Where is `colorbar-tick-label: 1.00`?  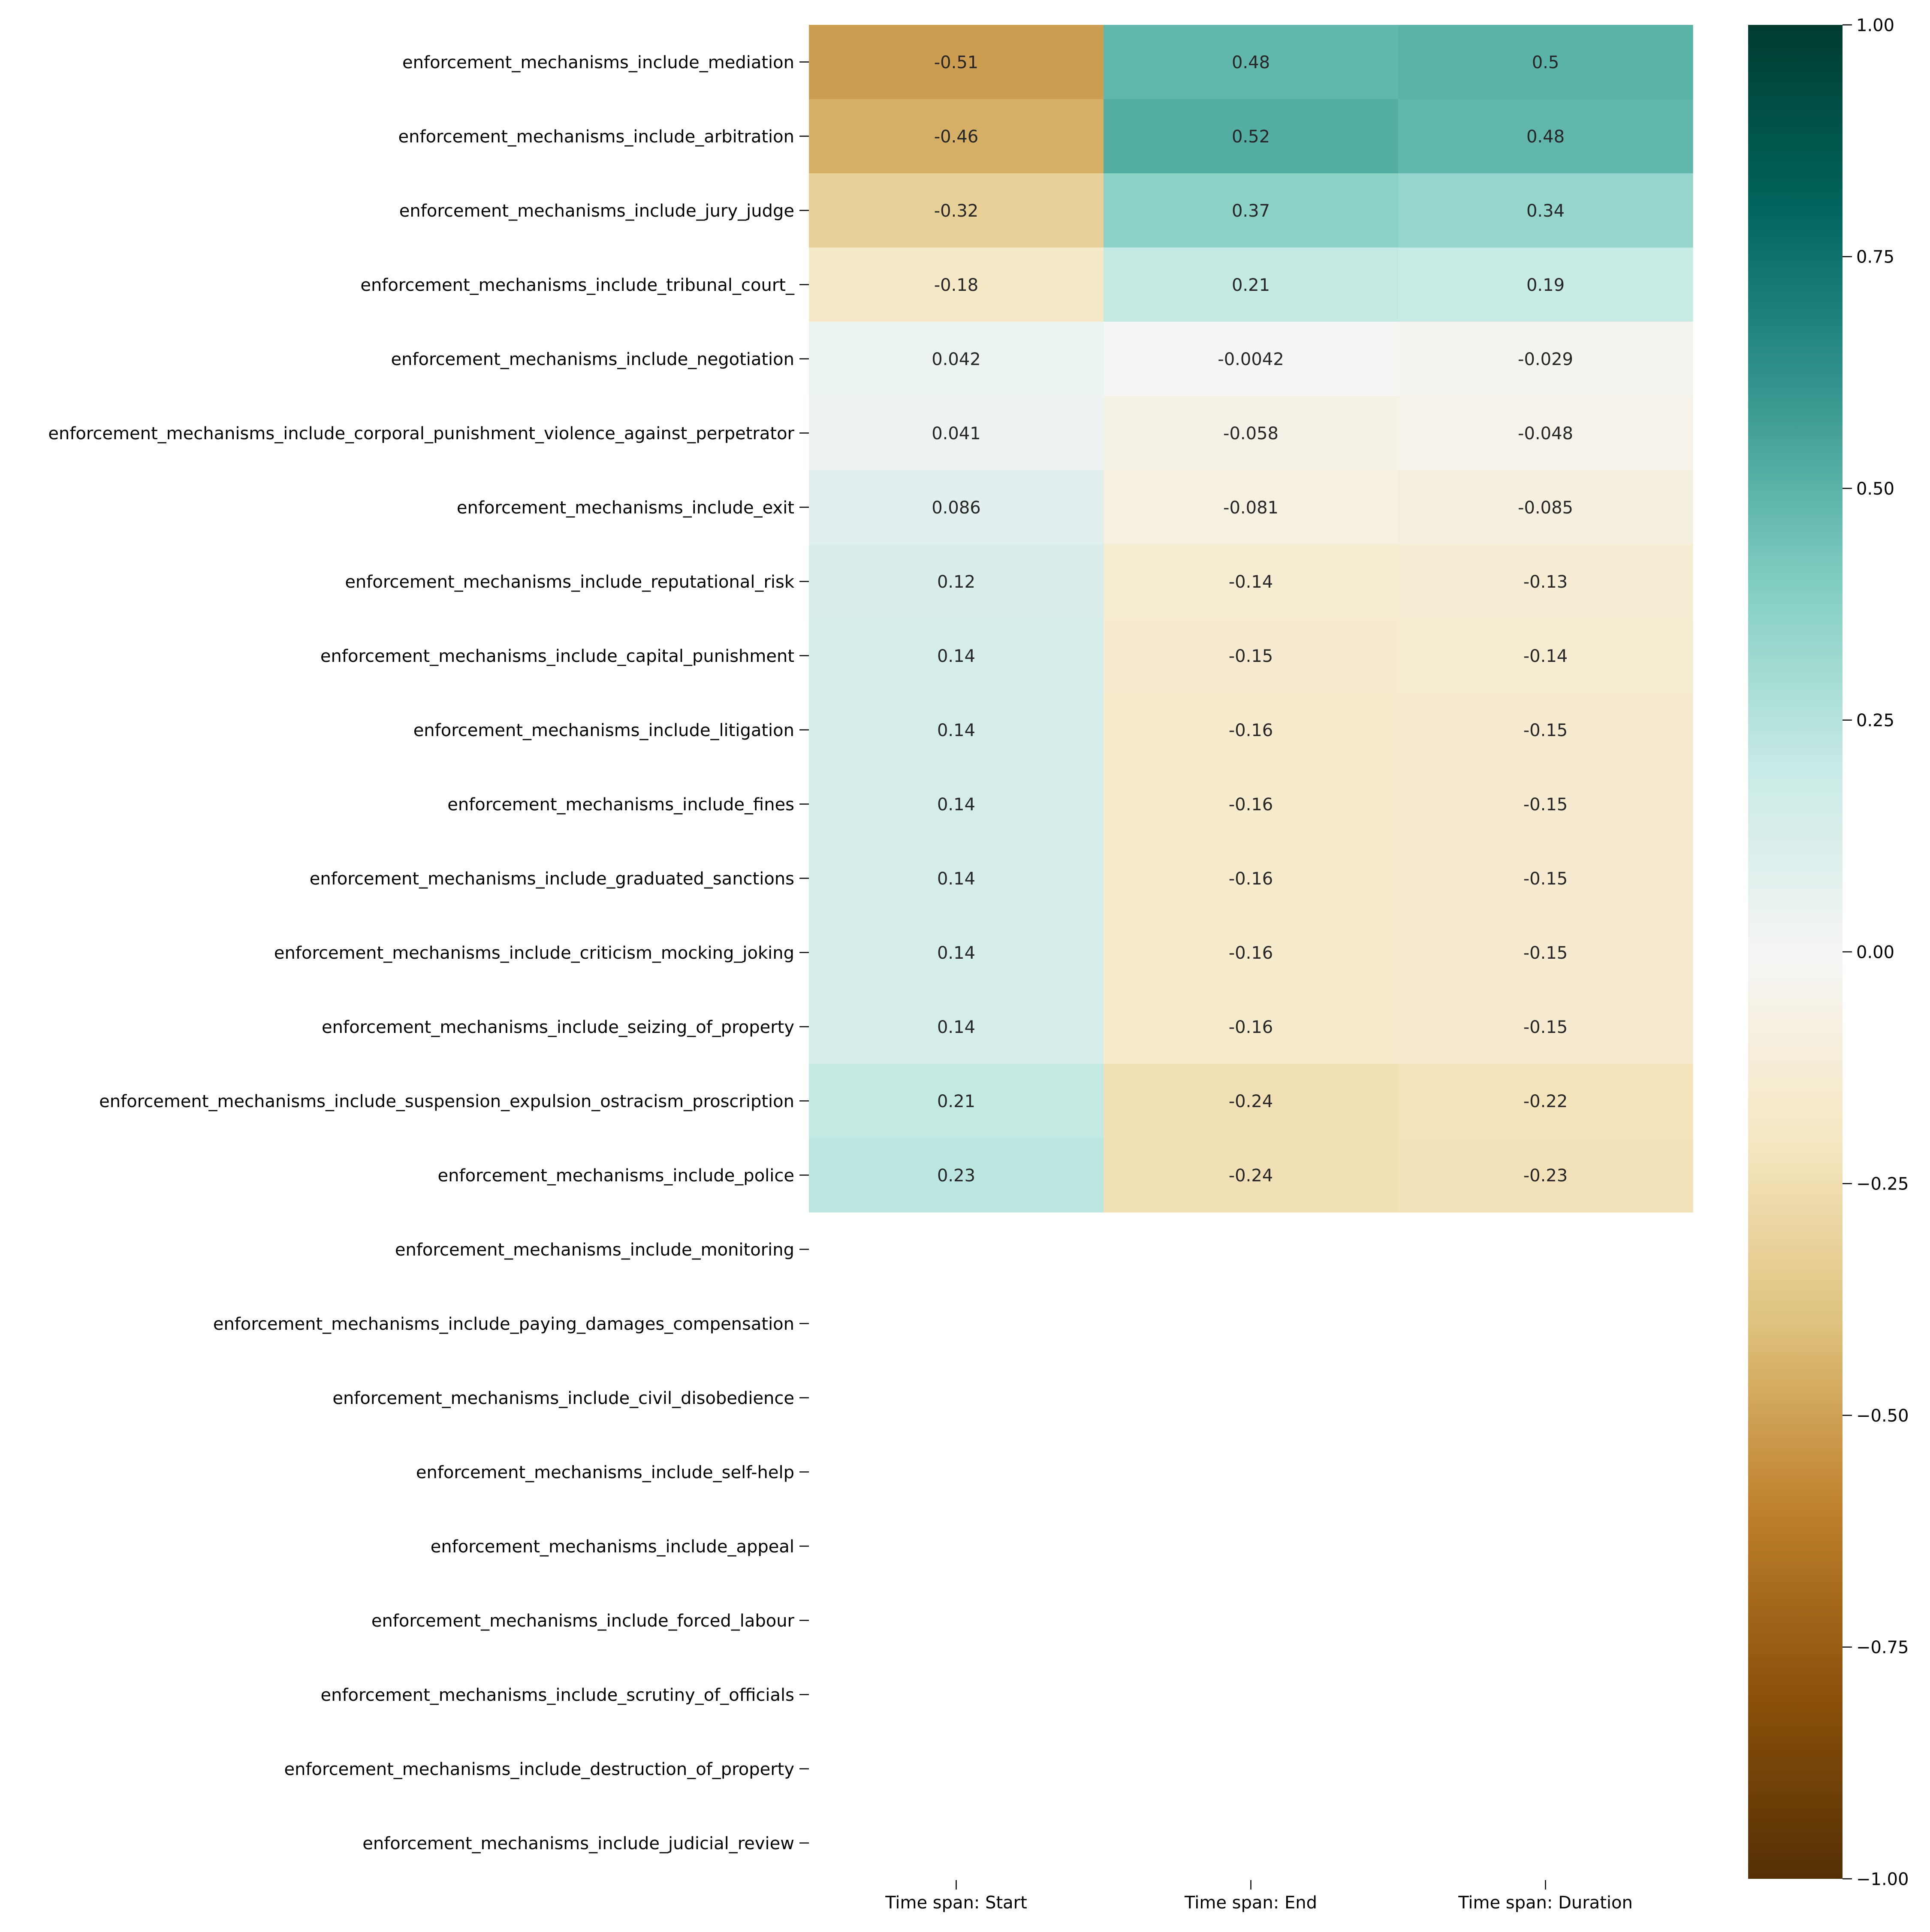
colorbar-tick-label: 1.00 is located at coordinates (1875, 25).